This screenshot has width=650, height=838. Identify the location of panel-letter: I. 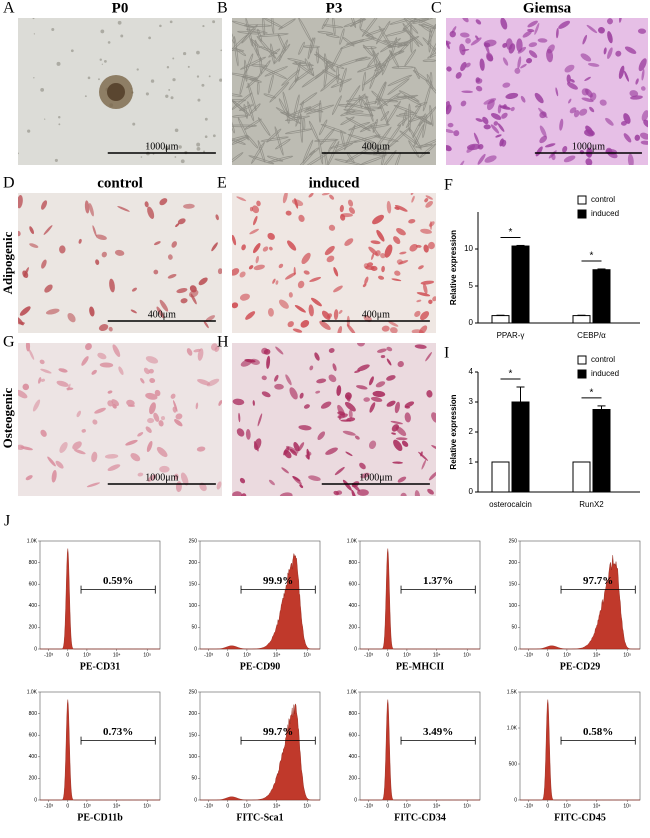
(446, 353).